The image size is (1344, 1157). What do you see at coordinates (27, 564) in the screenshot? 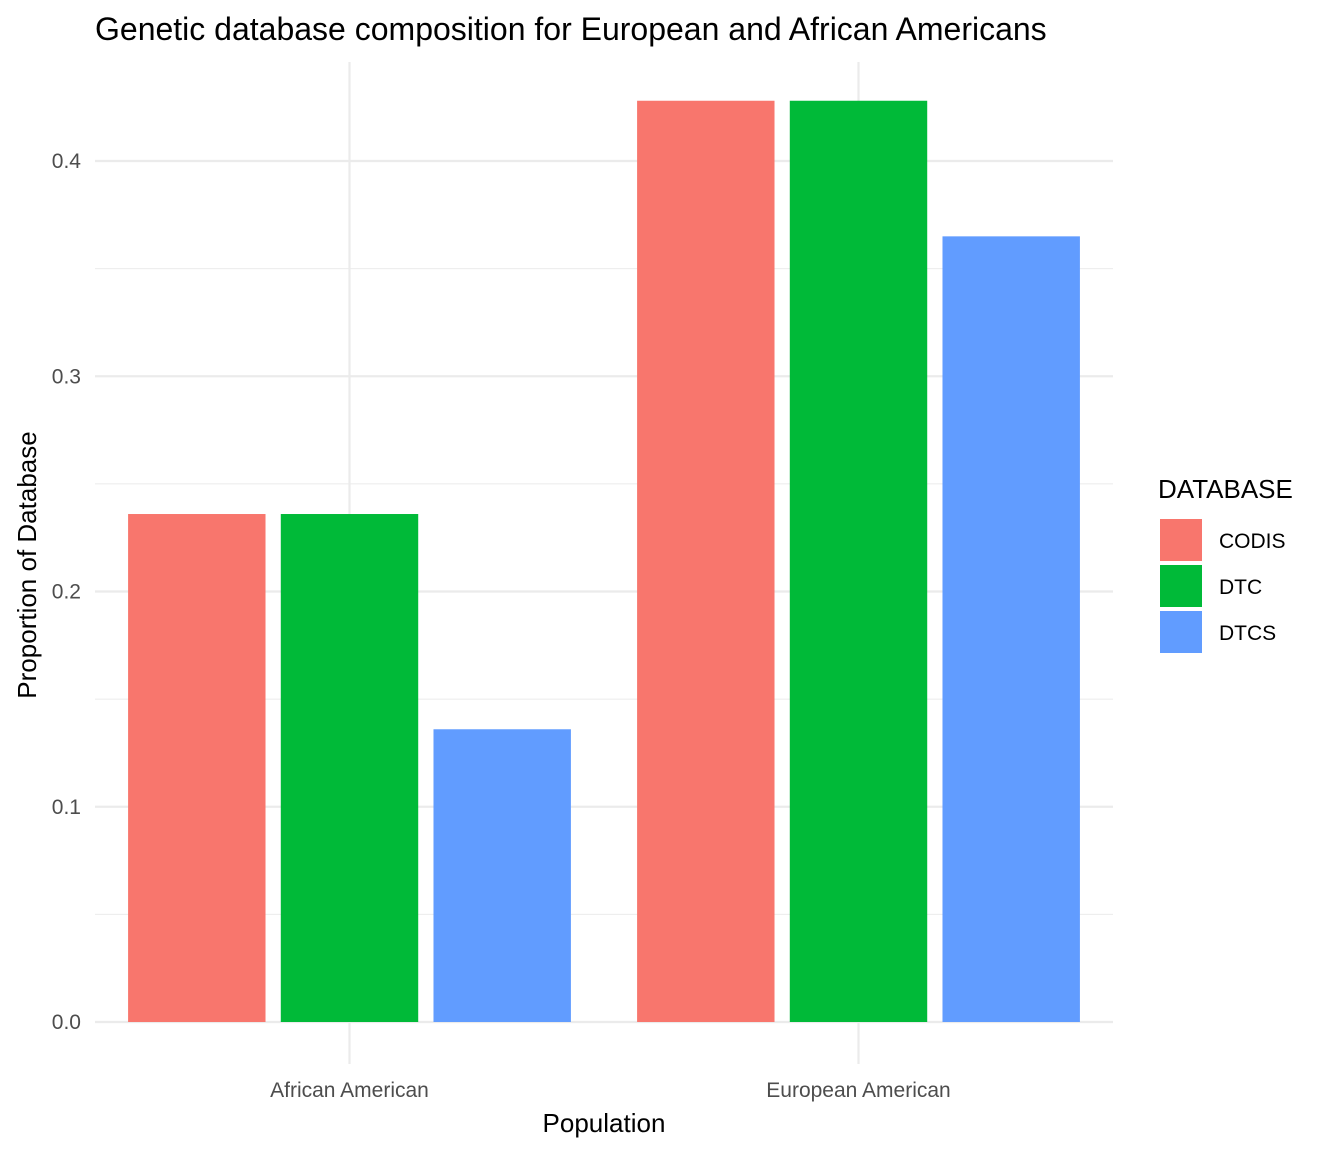
I see `y-axis-title: Proportion of Database` at bounding box center [27, 564].